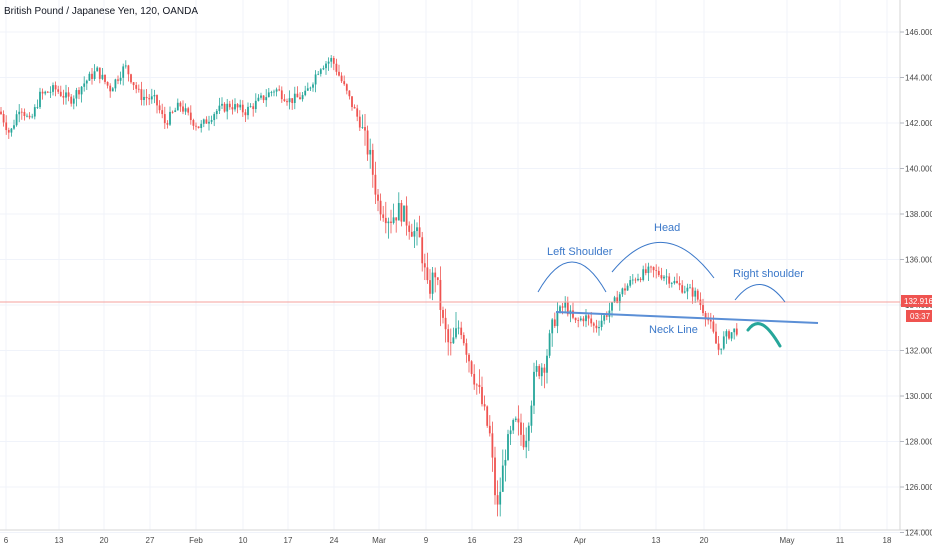 The height and width of the screenshot is (550, 932). Describe the element at coordinates (764, 335) in the screenshot. I see `projection-curve` at that location.